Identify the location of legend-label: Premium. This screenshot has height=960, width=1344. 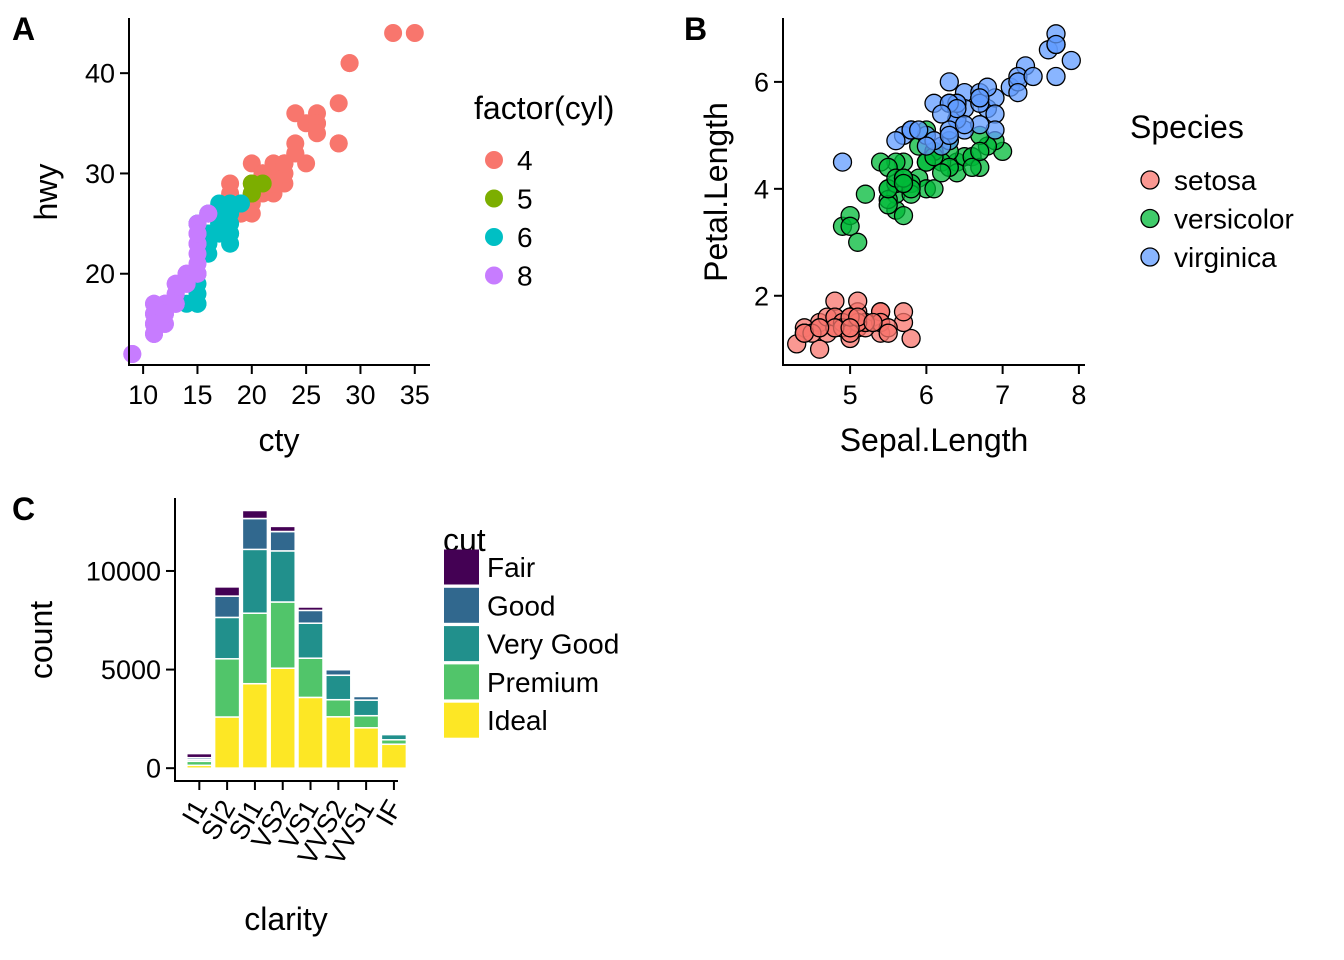
(543, 682).